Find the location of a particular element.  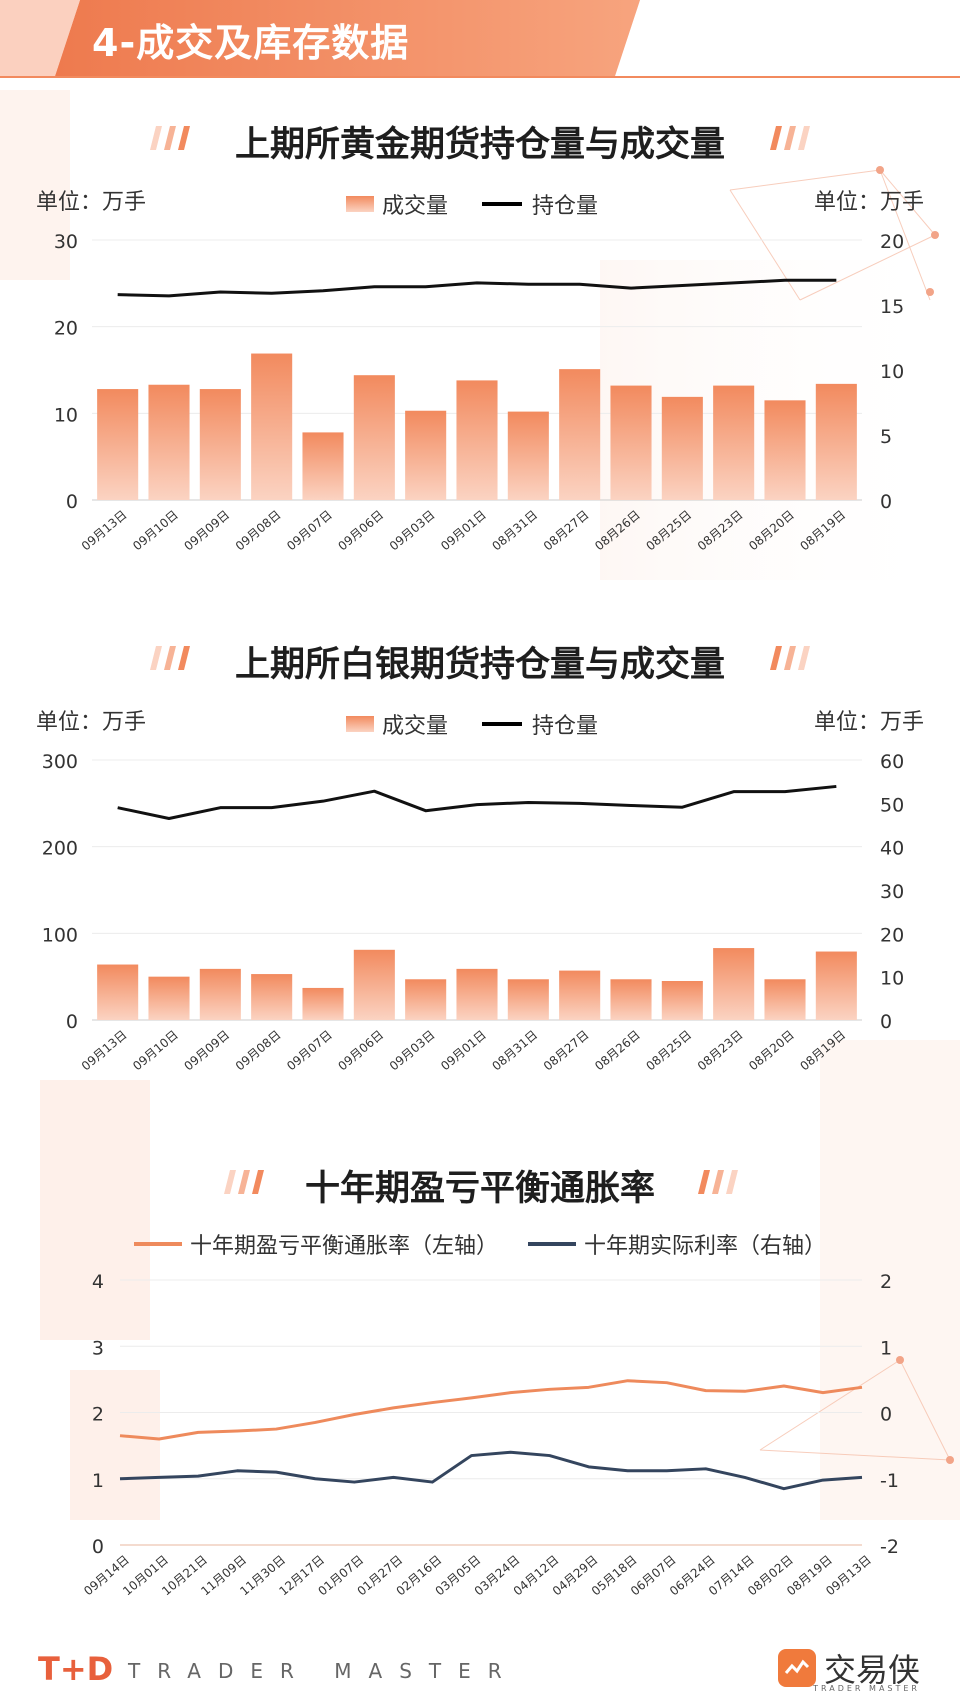

breakeven-legend: 十年期盈亏平衡通胀率（左轴） 十年期实际利率（右轴） is located at coordinates (480, 1244).